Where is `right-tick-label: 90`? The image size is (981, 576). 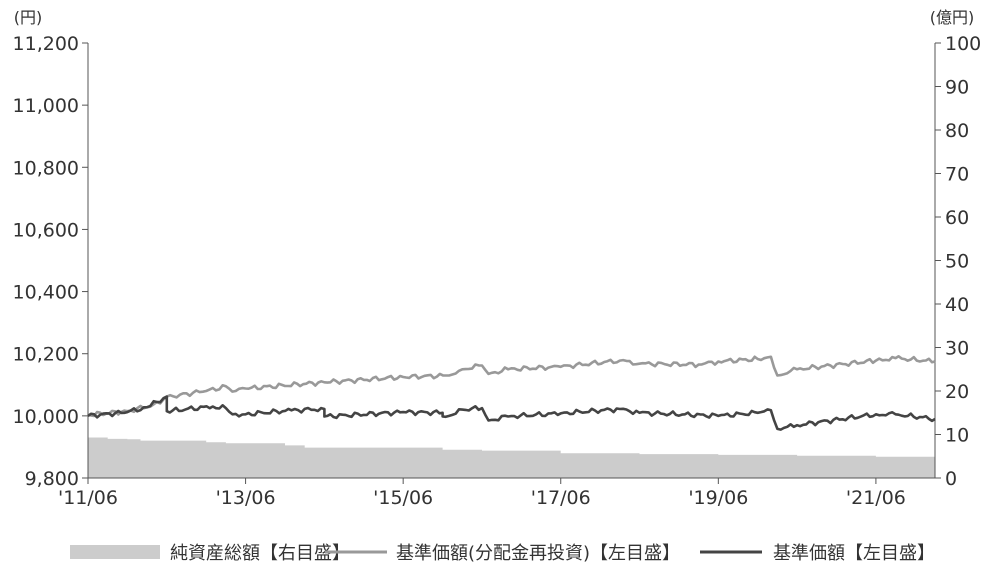 right-tick-label: 90 is located at coordinates (957, 88).